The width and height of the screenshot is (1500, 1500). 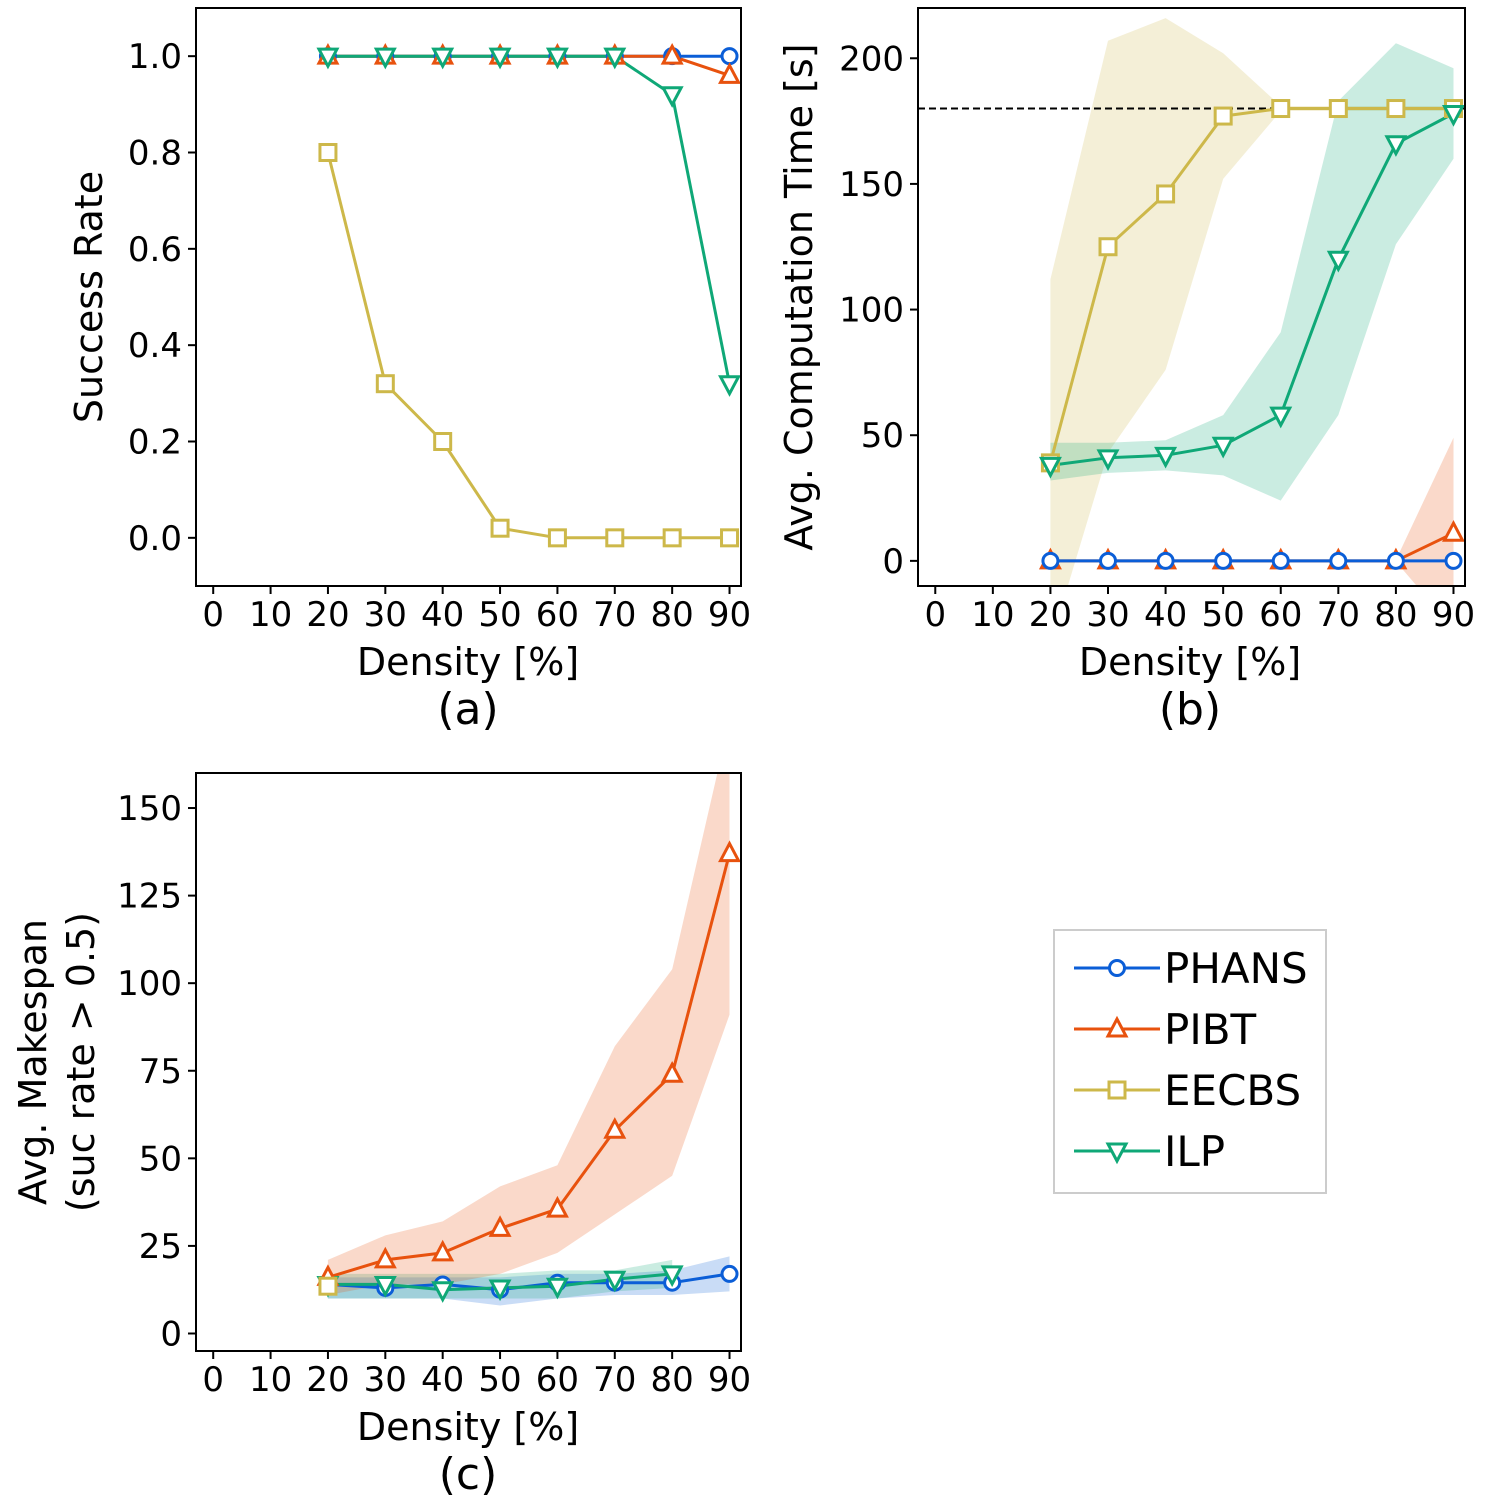 I want to click on panel-c-caption: (c), so click(x=468, y=1474).